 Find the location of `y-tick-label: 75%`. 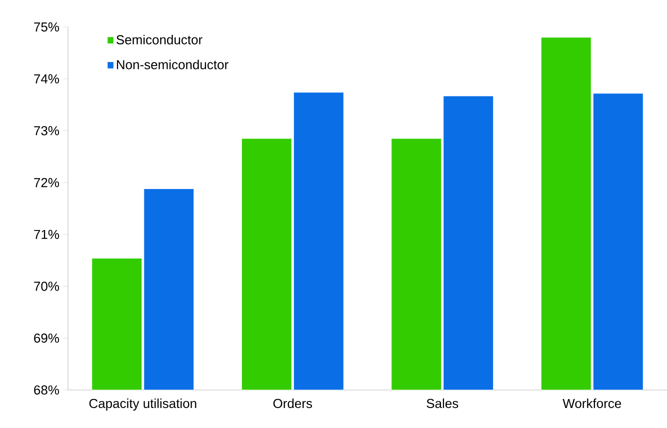

y-tick-label: 75% is located at coordinates (47, 27).